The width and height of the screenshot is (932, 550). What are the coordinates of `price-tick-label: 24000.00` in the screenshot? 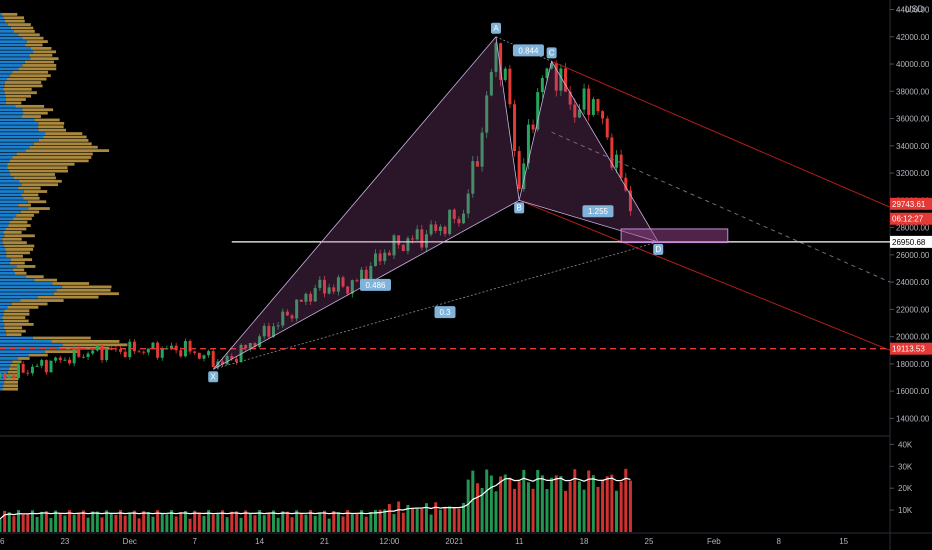 It's located at (913, 282).